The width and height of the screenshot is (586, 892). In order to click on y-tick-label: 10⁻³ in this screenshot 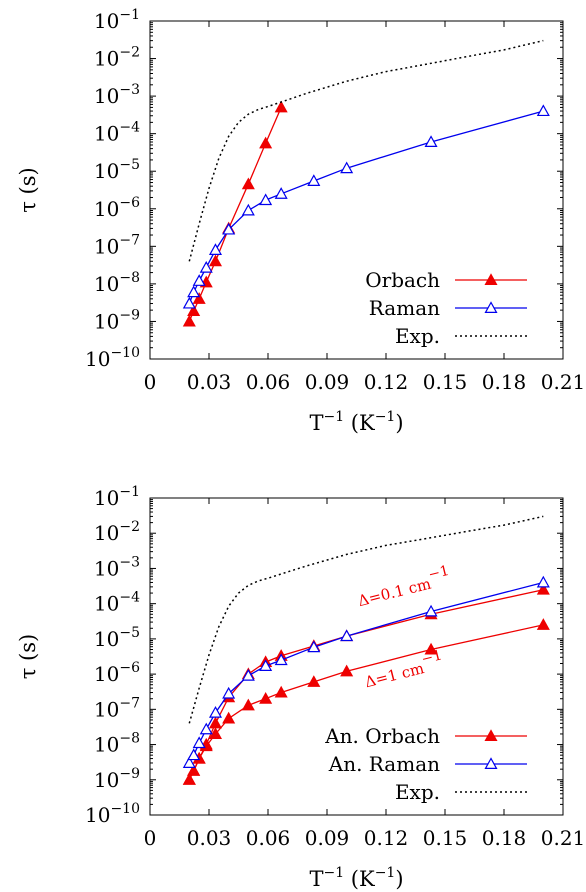, I will do `click(117, 95)`.